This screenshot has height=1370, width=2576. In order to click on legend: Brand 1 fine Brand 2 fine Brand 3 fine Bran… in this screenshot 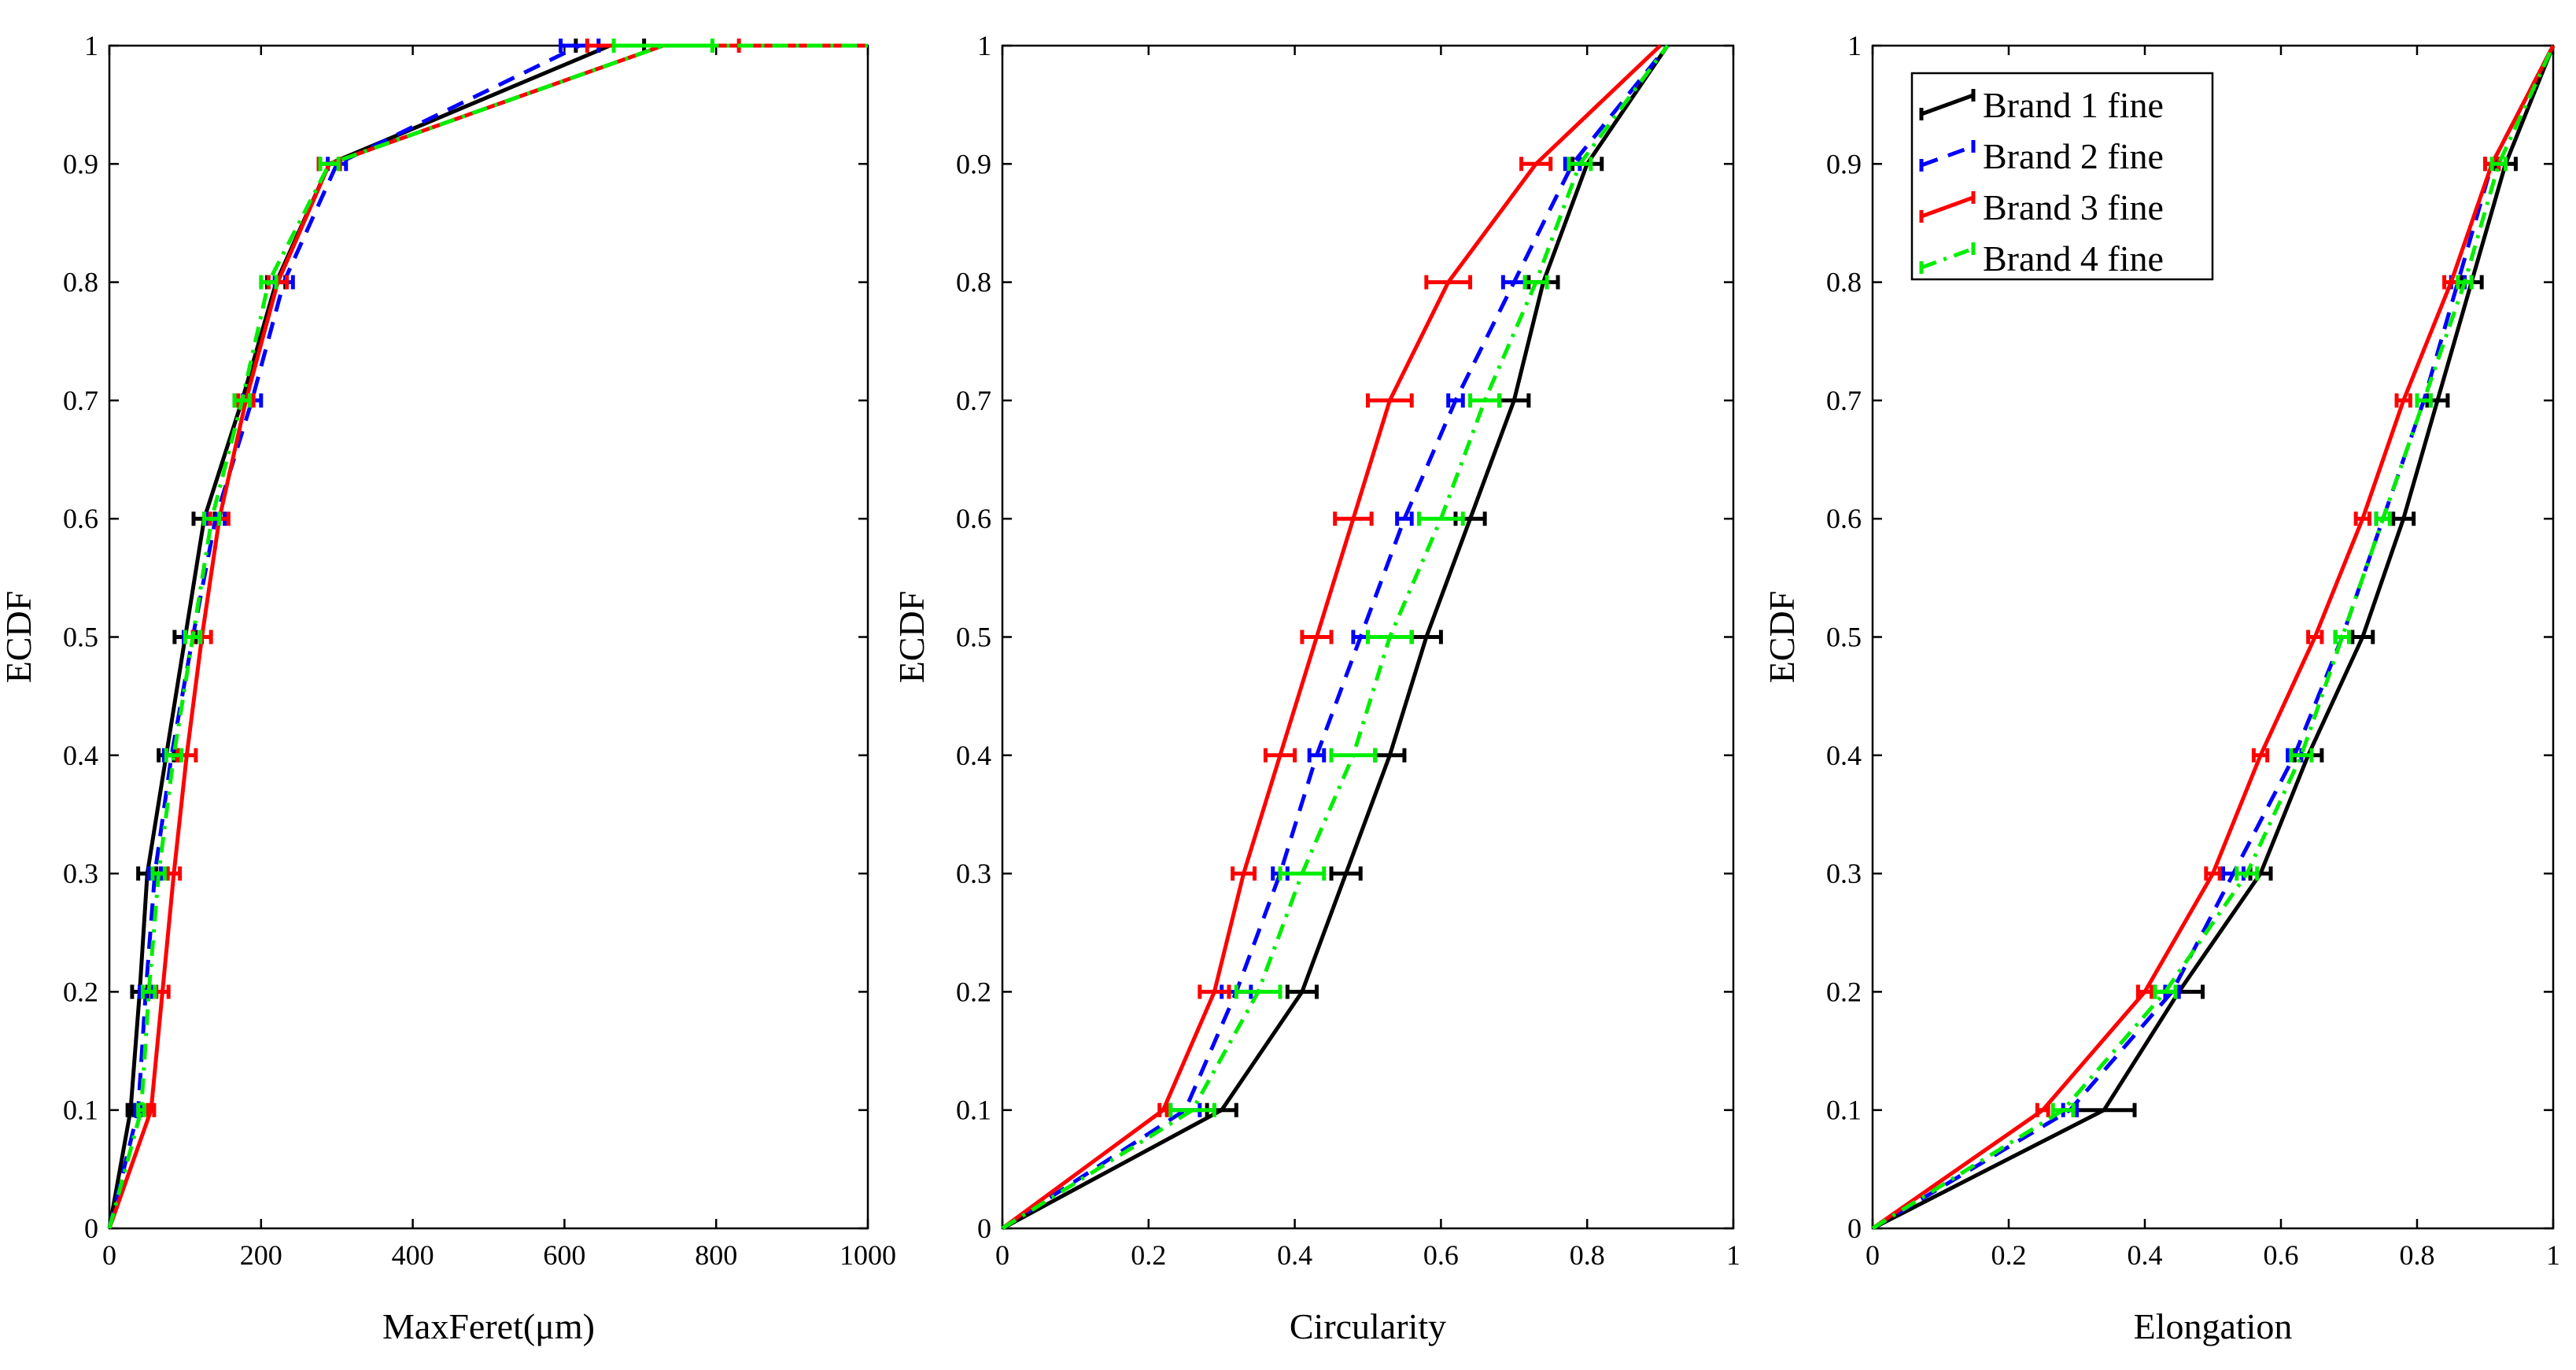, I will do `click(2062, 176)`.